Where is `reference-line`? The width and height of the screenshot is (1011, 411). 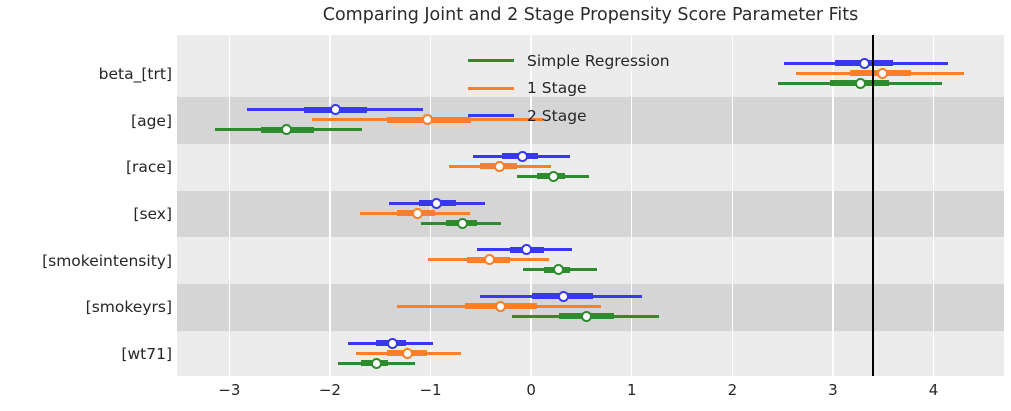
reference-line is located at coordinates (873, 205).